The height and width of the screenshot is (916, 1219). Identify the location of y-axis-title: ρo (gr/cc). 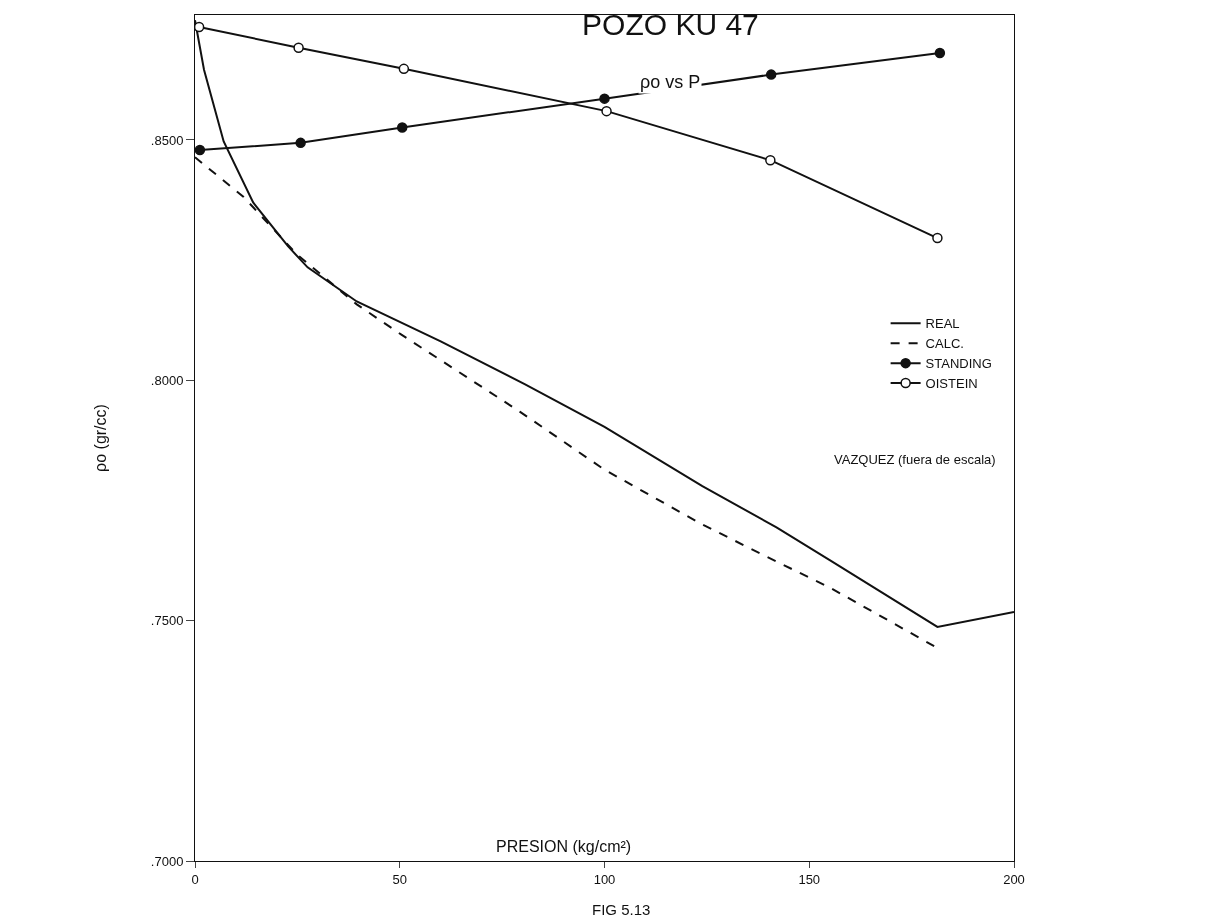
(100, 438).